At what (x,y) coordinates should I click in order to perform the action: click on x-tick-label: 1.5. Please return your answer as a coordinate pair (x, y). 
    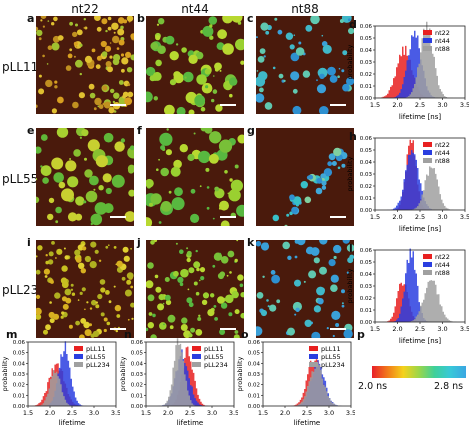
    Looking at the image, I should click on (375, 105).